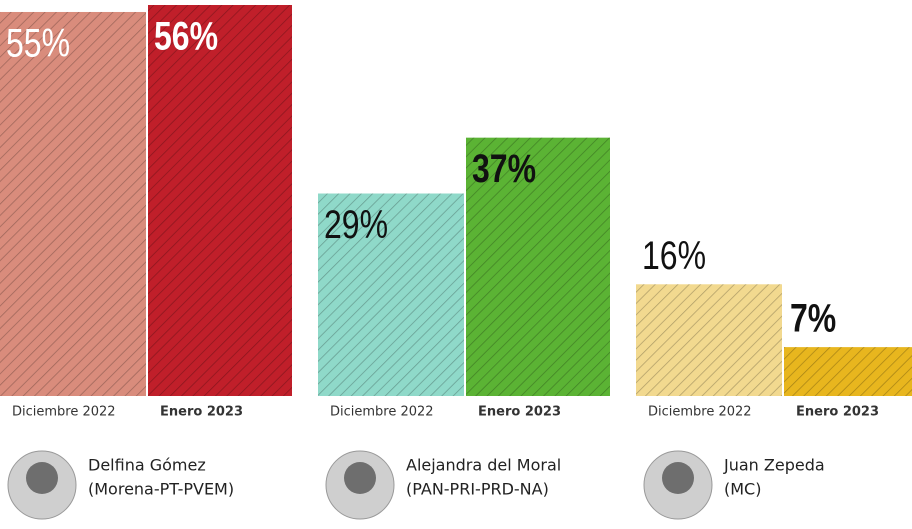  Describe the element at coordinates (38, 42) in the screenshot. I see `value-label: 55%` at that location.